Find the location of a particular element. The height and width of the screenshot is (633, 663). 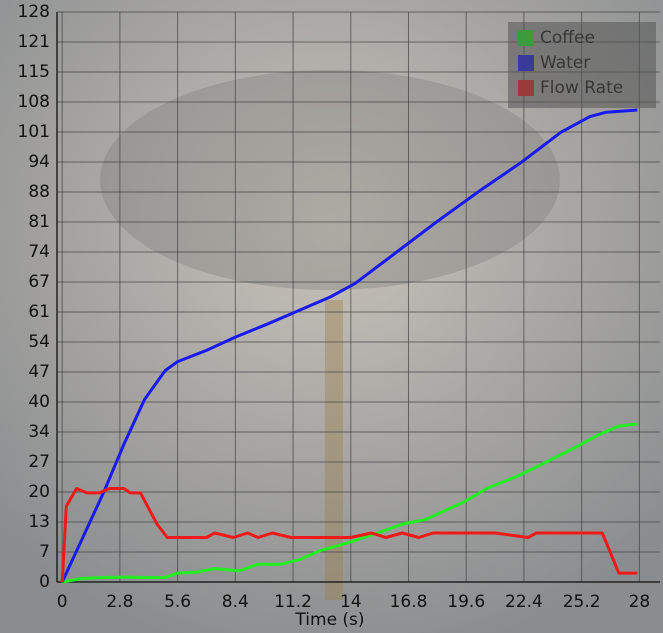

y-tick-label: 34 is located at coordinates (39, 432).